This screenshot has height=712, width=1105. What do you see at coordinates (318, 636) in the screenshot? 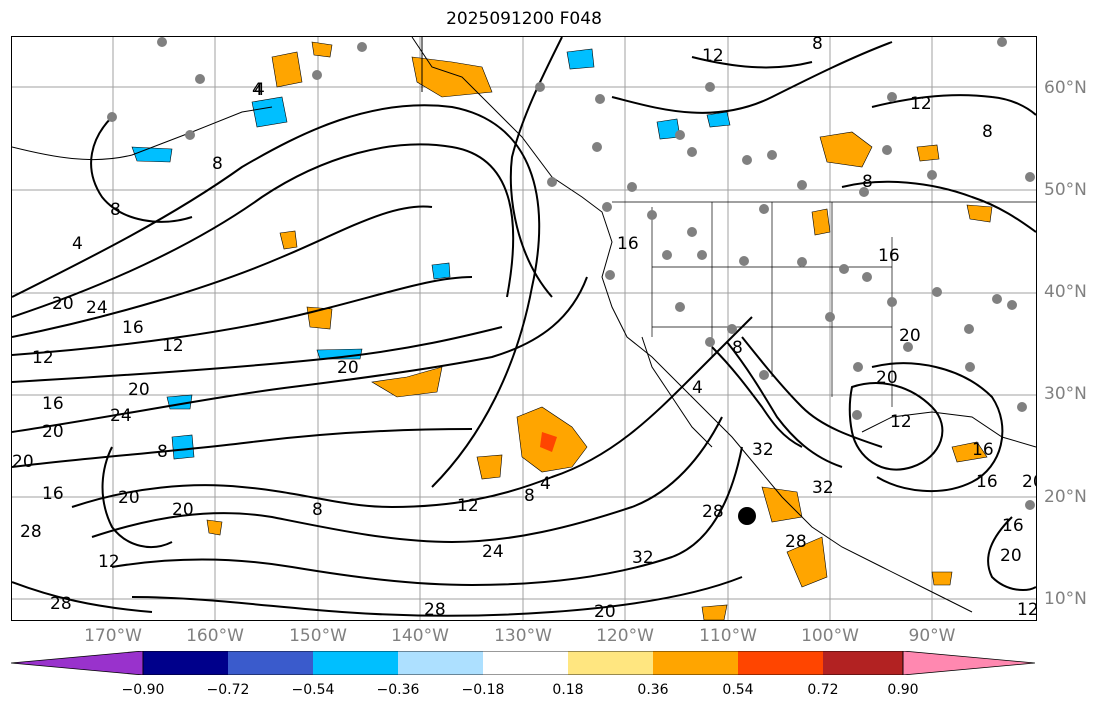
I see `lon-label: 150°W` at bounding box center [318, 636].